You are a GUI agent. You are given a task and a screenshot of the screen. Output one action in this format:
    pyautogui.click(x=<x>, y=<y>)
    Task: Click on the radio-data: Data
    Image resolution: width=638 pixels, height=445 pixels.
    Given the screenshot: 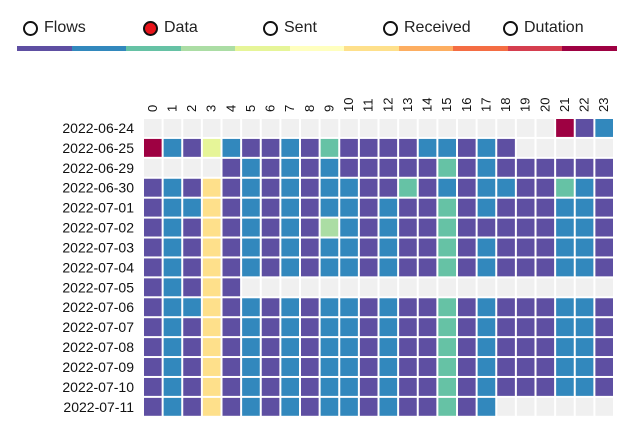 What is the action you would take?
    pyautogui.click(x=170, y=28)
    